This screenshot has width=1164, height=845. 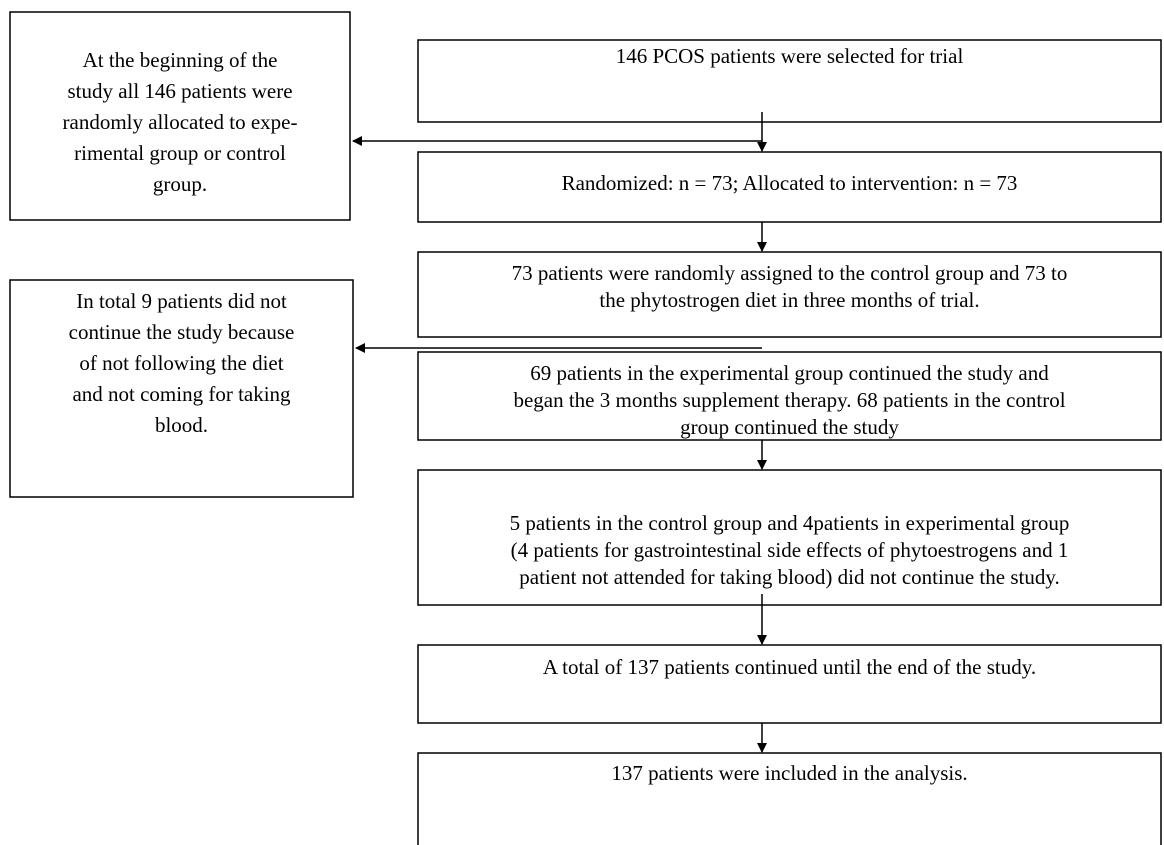 What do you see at coordinates (180, 60) in the screenshot?
I see `box-text: At the beginning of the` at bounding box center [180, 60].